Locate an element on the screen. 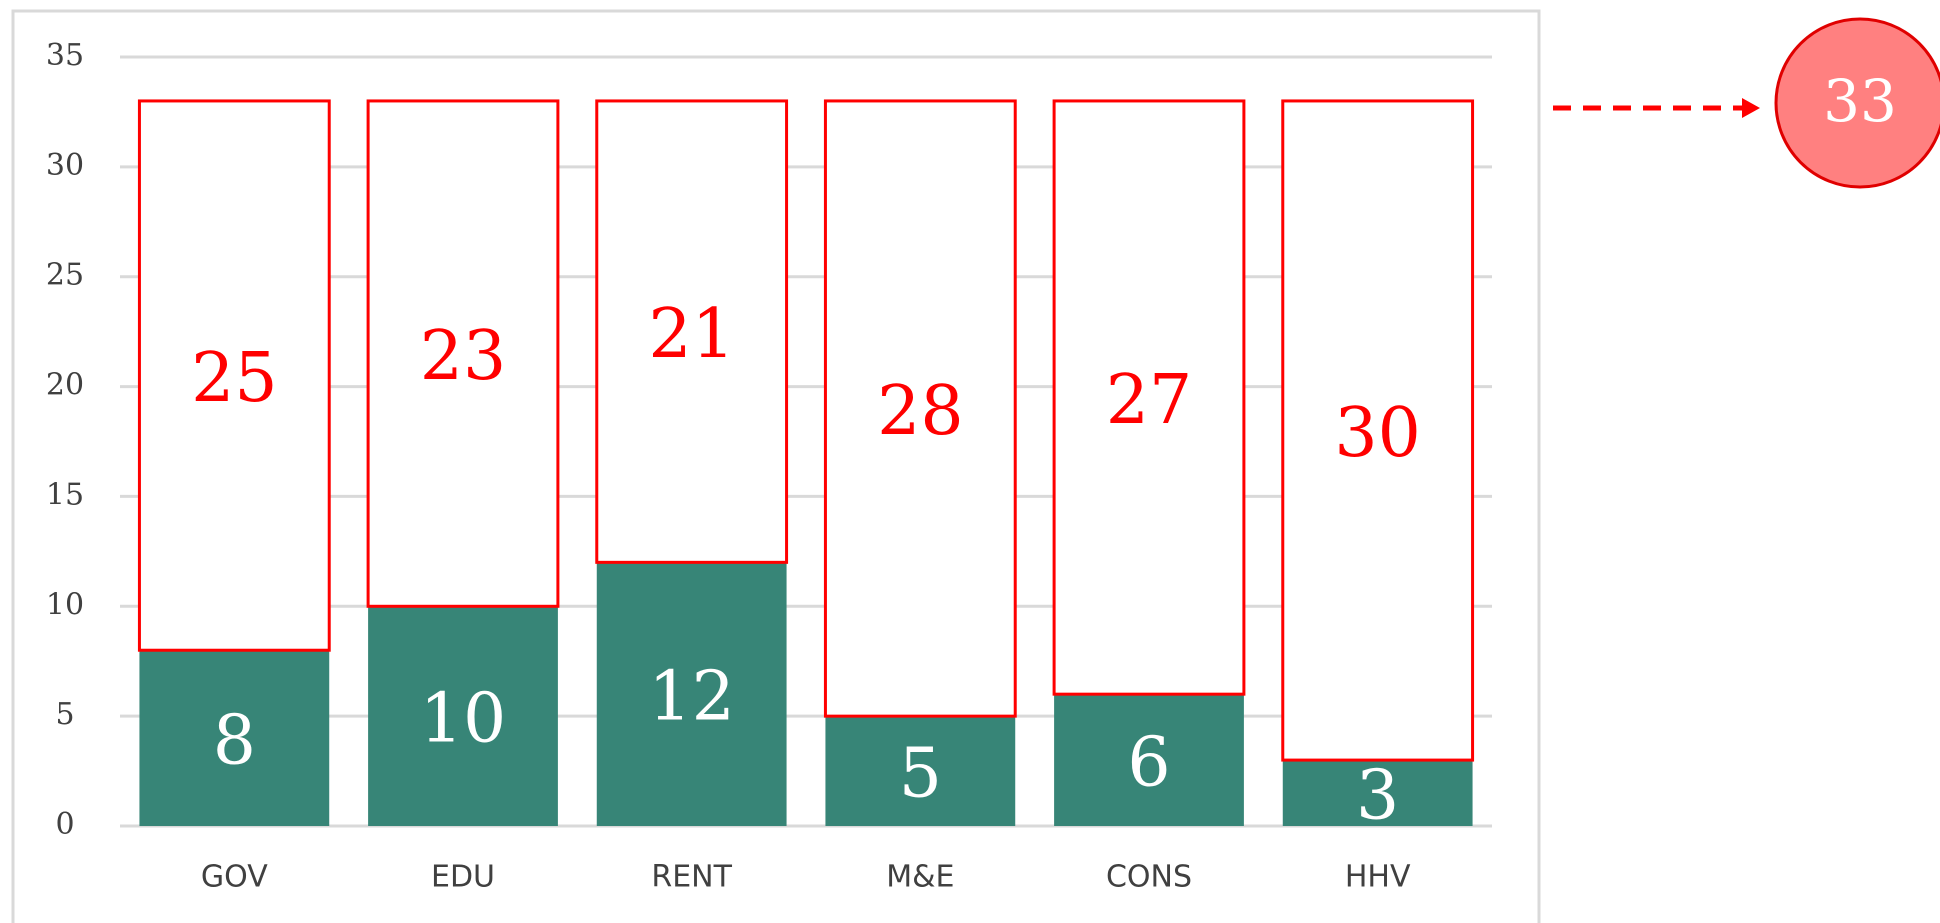  data-label: 12 is located at coordinates (691, 697).